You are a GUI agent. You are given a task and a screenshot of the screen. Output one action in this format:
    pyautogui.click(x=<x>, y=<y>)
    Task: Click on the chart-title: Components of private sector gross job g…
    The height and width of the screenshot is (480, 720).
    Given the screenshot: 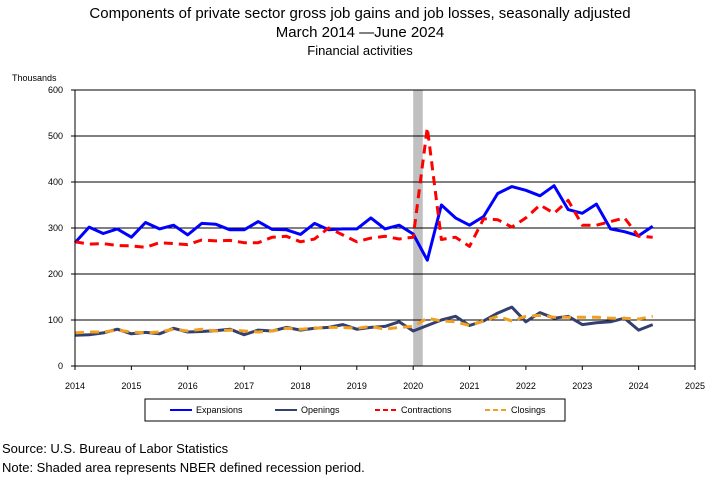 What is the action you would take?
    pyautogui.click(x=360, y=13)
    